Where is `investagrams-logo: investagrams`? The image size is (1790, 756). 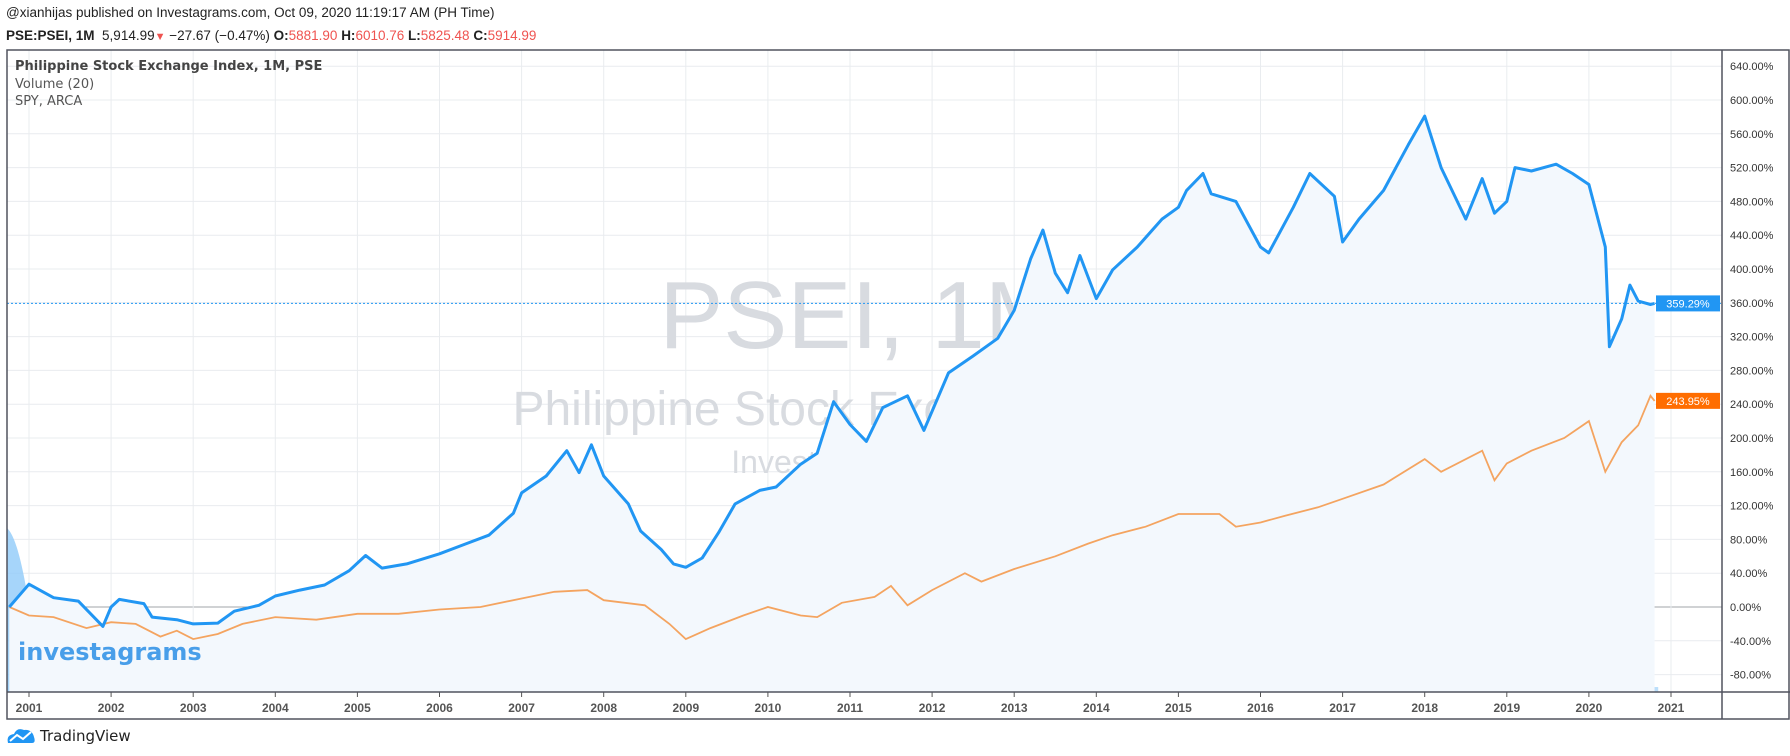 investagrams-logo: investagrams is located at coordinates (110, 652).